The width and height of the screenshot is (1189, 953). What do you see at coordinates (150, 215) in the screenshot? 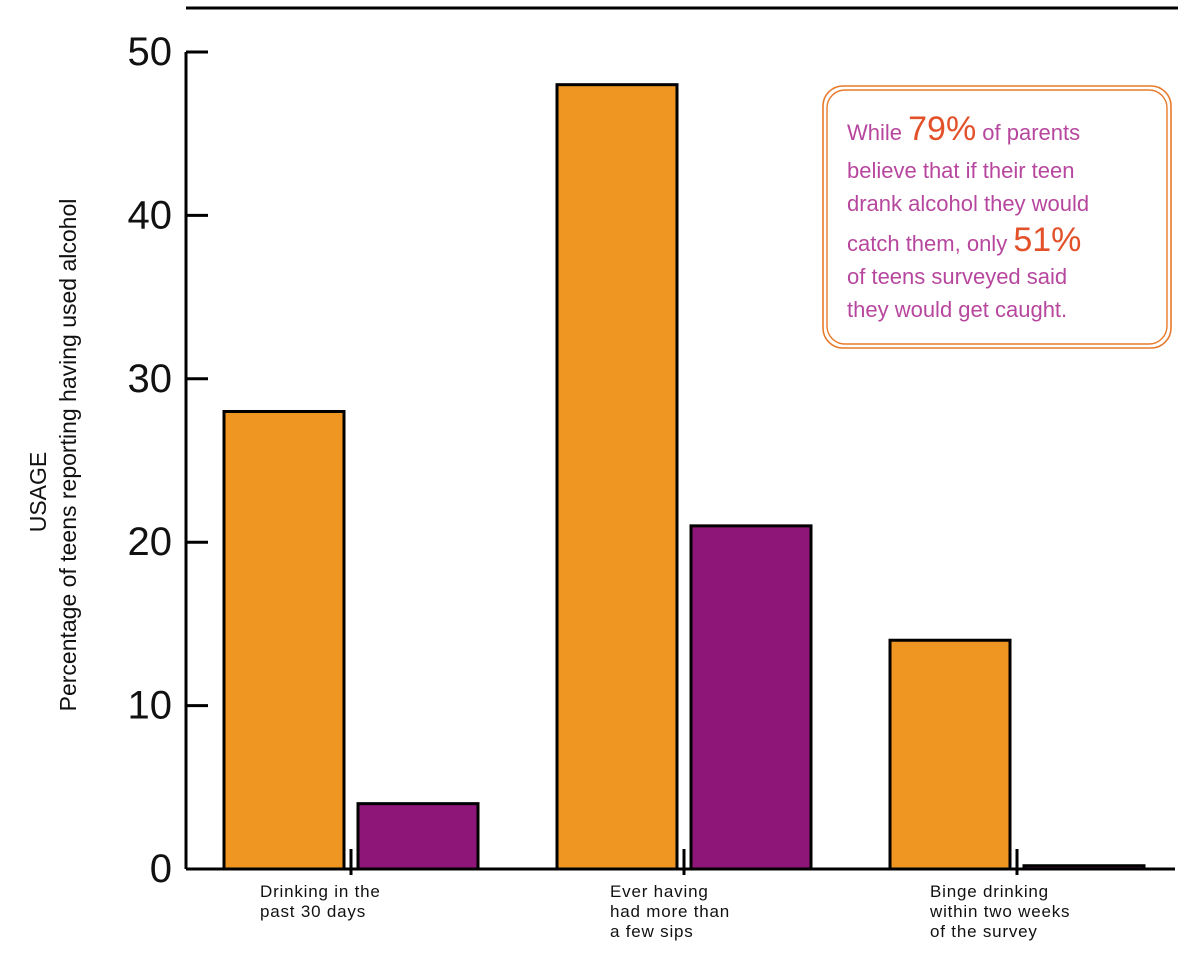
I see `y-tick-label: 40` at bounding box center [150, 215].